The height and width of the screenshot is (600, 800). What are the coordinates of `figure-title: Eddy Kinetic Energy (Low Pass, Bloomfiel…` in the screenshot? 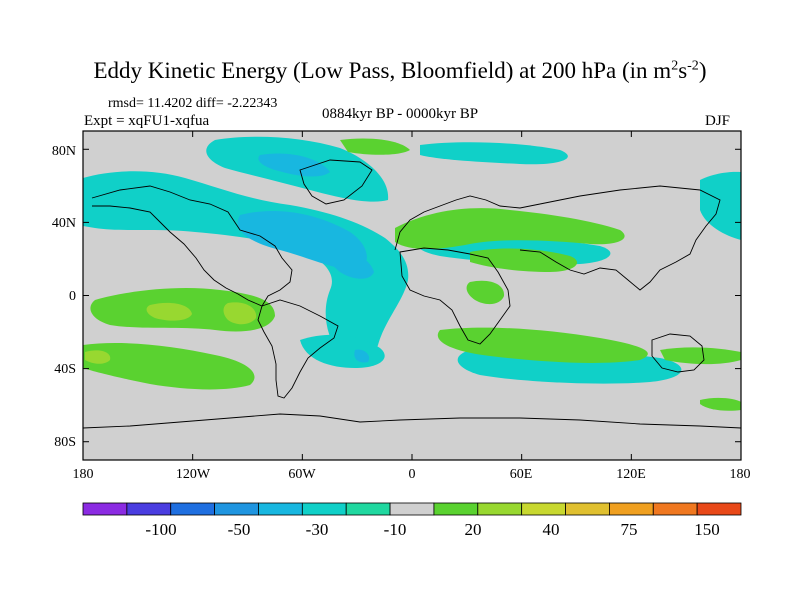 It's located at (400, 71).